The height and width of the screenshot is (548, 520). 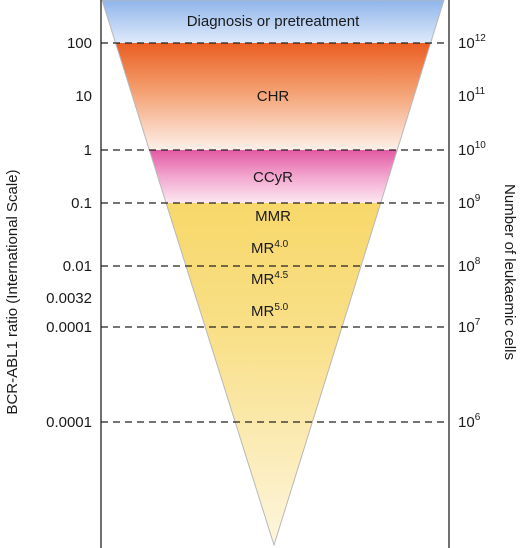 I want to click on mr45-label: MR4.5, so click(x=270, y=279).